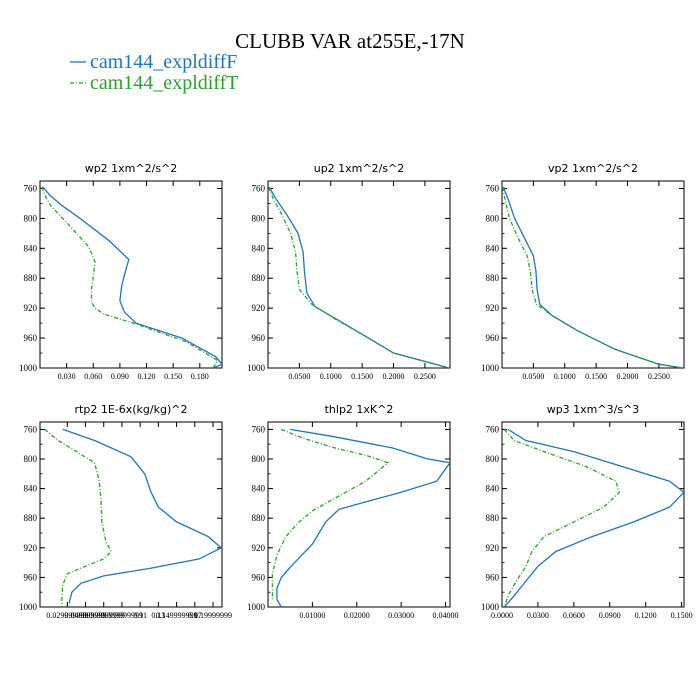 Image resolution: width=700 pixels, height=700 pixels. Describe the element at coordinates (574, 615) in the screenshot. I see `panel-5-xtick-label-2: 0.0600` at that location.